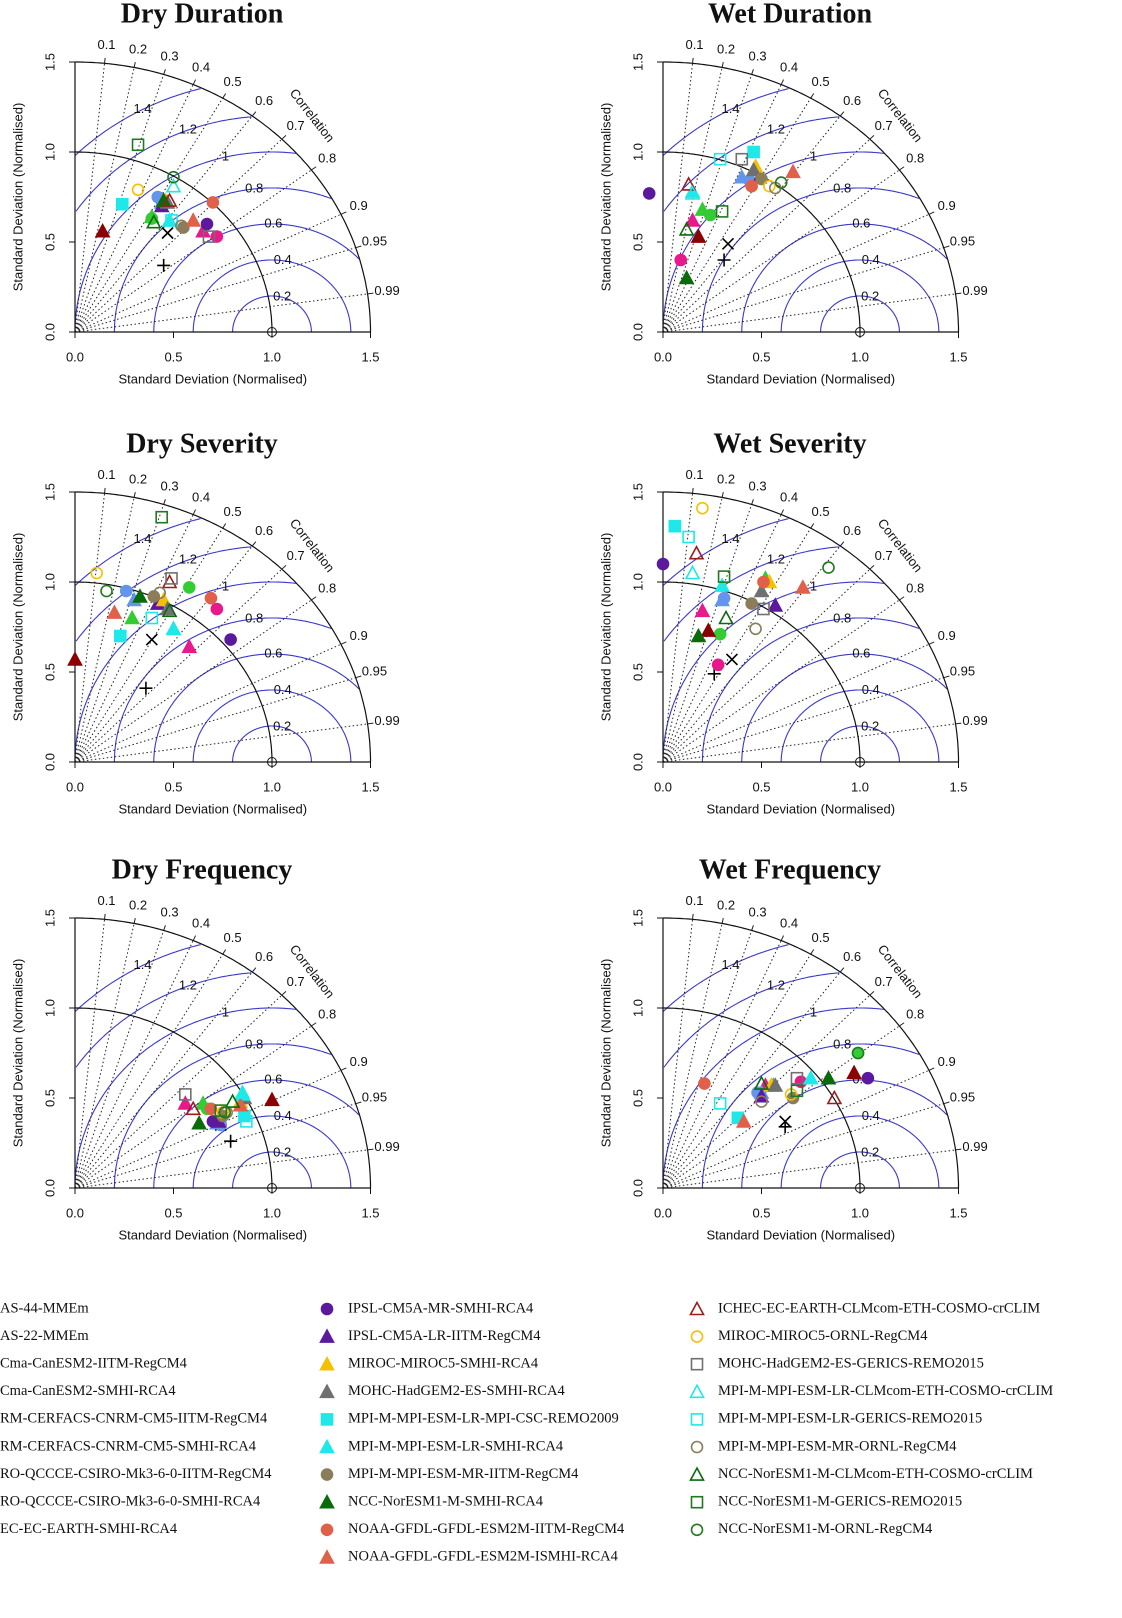 This screenshot has height=1618, width=1122. Describe the element at coordinates (456, 1446) in the screenshot. I see `legend-label: MPI-M-MPI-ESM-LR-SMHI-RCA4` at that location.